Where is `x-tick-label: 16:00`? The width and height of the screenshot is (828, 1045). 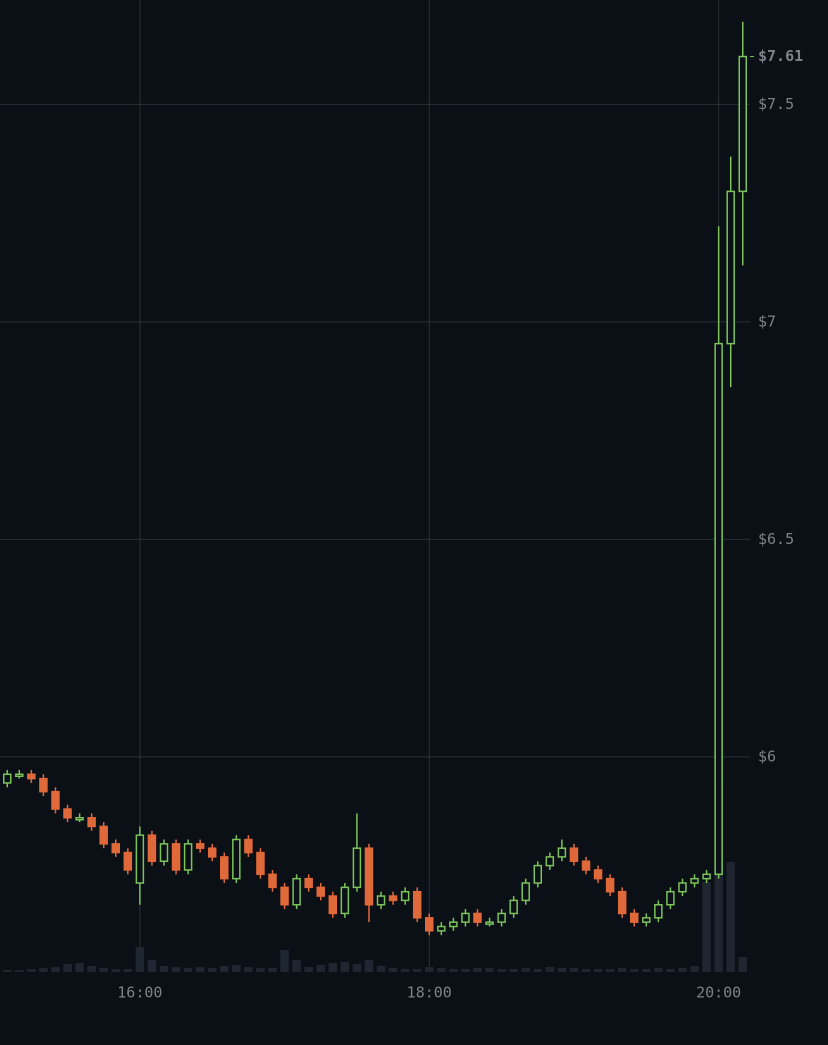 x-tick-label: 16:00 is located at coordinates (139, 993).